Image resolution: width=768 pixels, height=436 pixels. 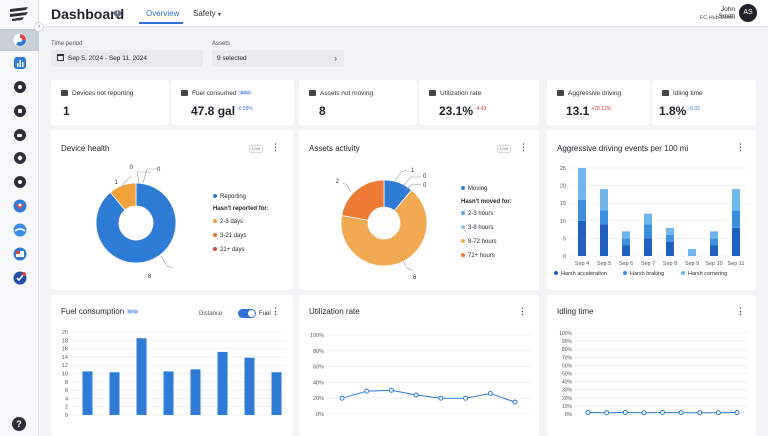 What do you see at coordinates (213, 111) in the screenshot?
I see `kpi-value: 47.8 gal` at bounding box center [213, 111].